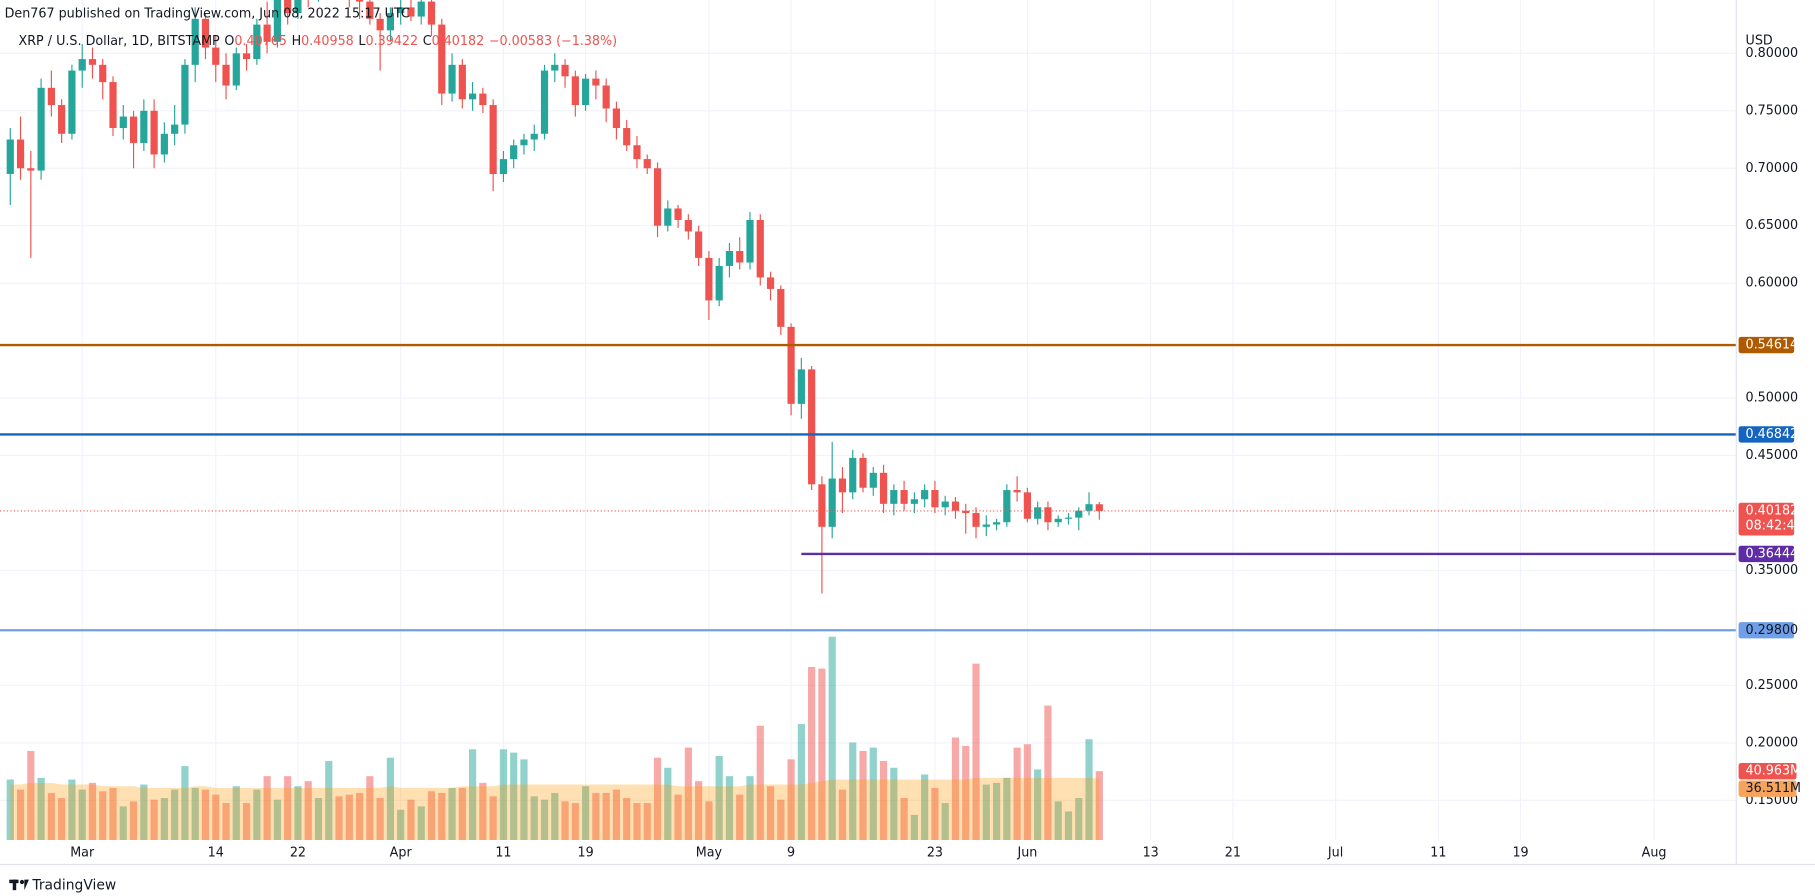  I want to click on current-price-badge, so click(1766, 519).